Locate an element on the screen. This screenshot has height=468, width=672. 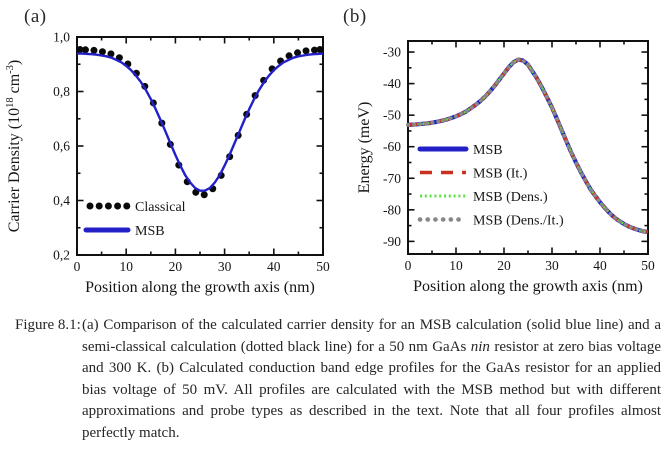
y-tick-label: -40 is located at coordinates (392, 83).